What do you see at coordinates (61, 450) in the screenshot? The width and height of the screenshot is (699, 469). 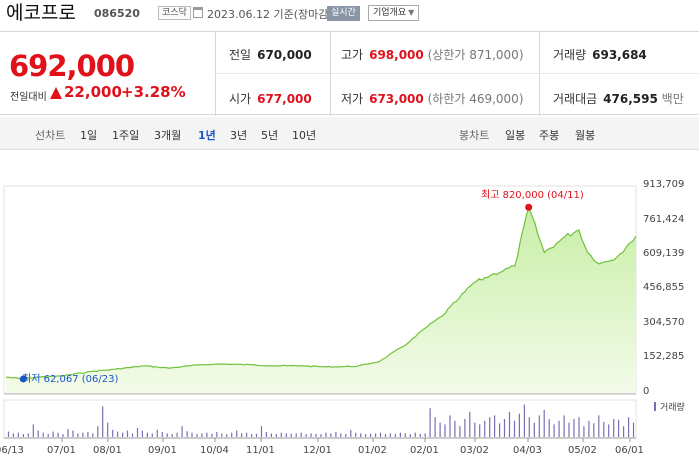 I see `x-tick-label: 07/01` at bounding box center [61, 450].